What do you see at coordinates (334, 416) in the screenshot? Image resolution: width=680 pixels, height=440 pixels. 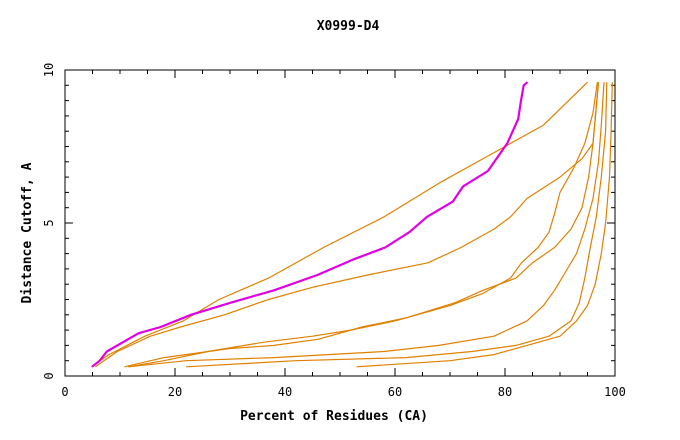 I see `x-axis-label: Percent of Residues (CA)` at bounding box center [334, 416].